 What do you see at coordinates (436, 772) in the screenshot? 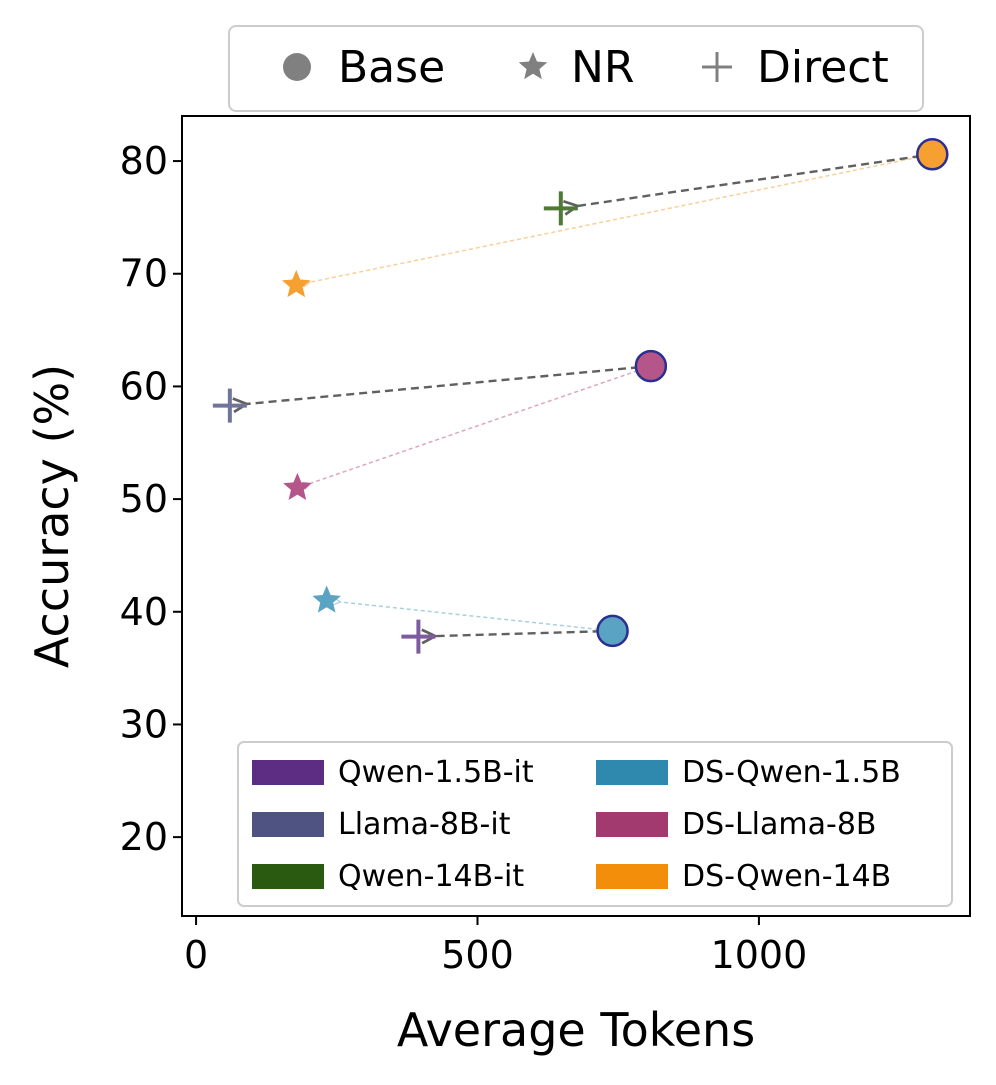
I see `legend-label: Qwen-1.5B-it` at bounding box center [436, 772].